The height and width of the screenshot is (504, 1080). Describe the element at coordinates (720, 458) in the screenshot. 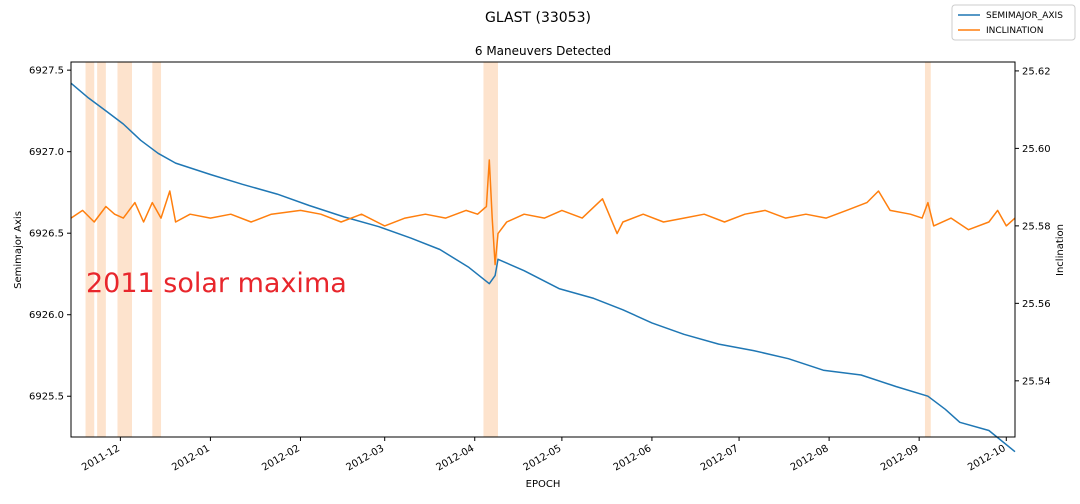

I see `x-tick-label: 2012-07` at that location.